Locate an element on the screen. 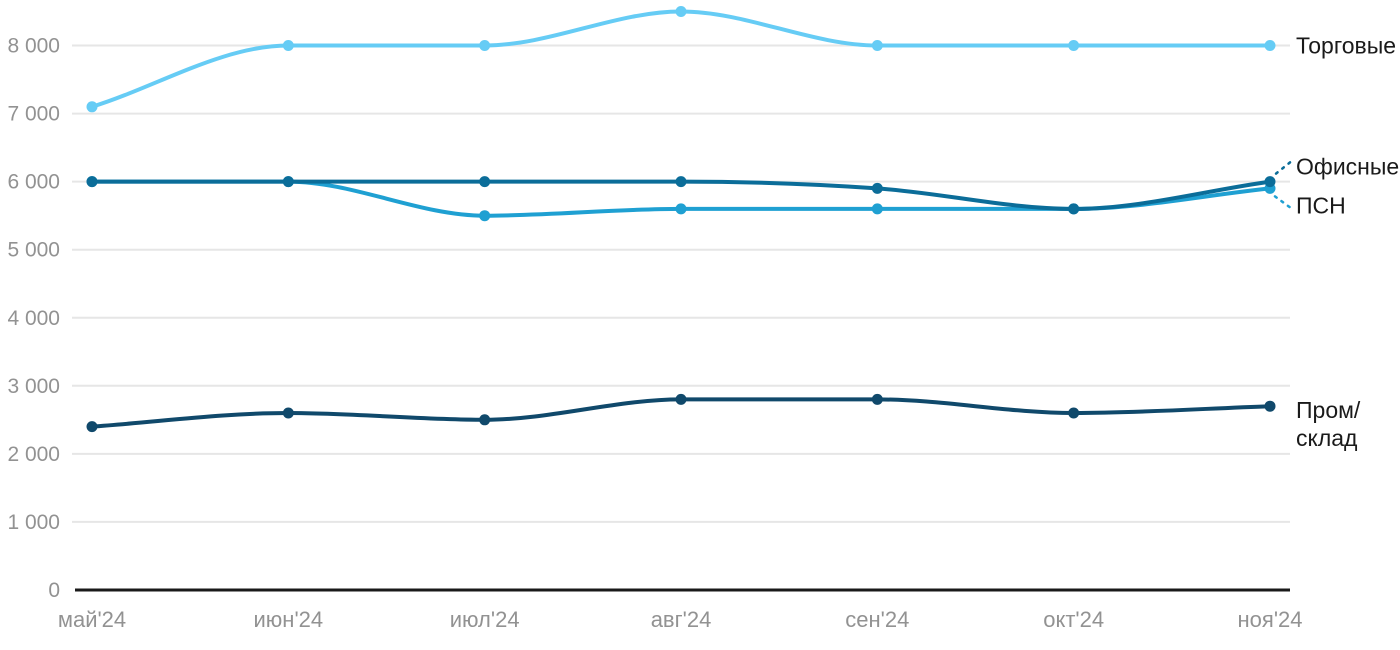  y-tick-label-6000: 6 000 is located at coordinates (33, 182).